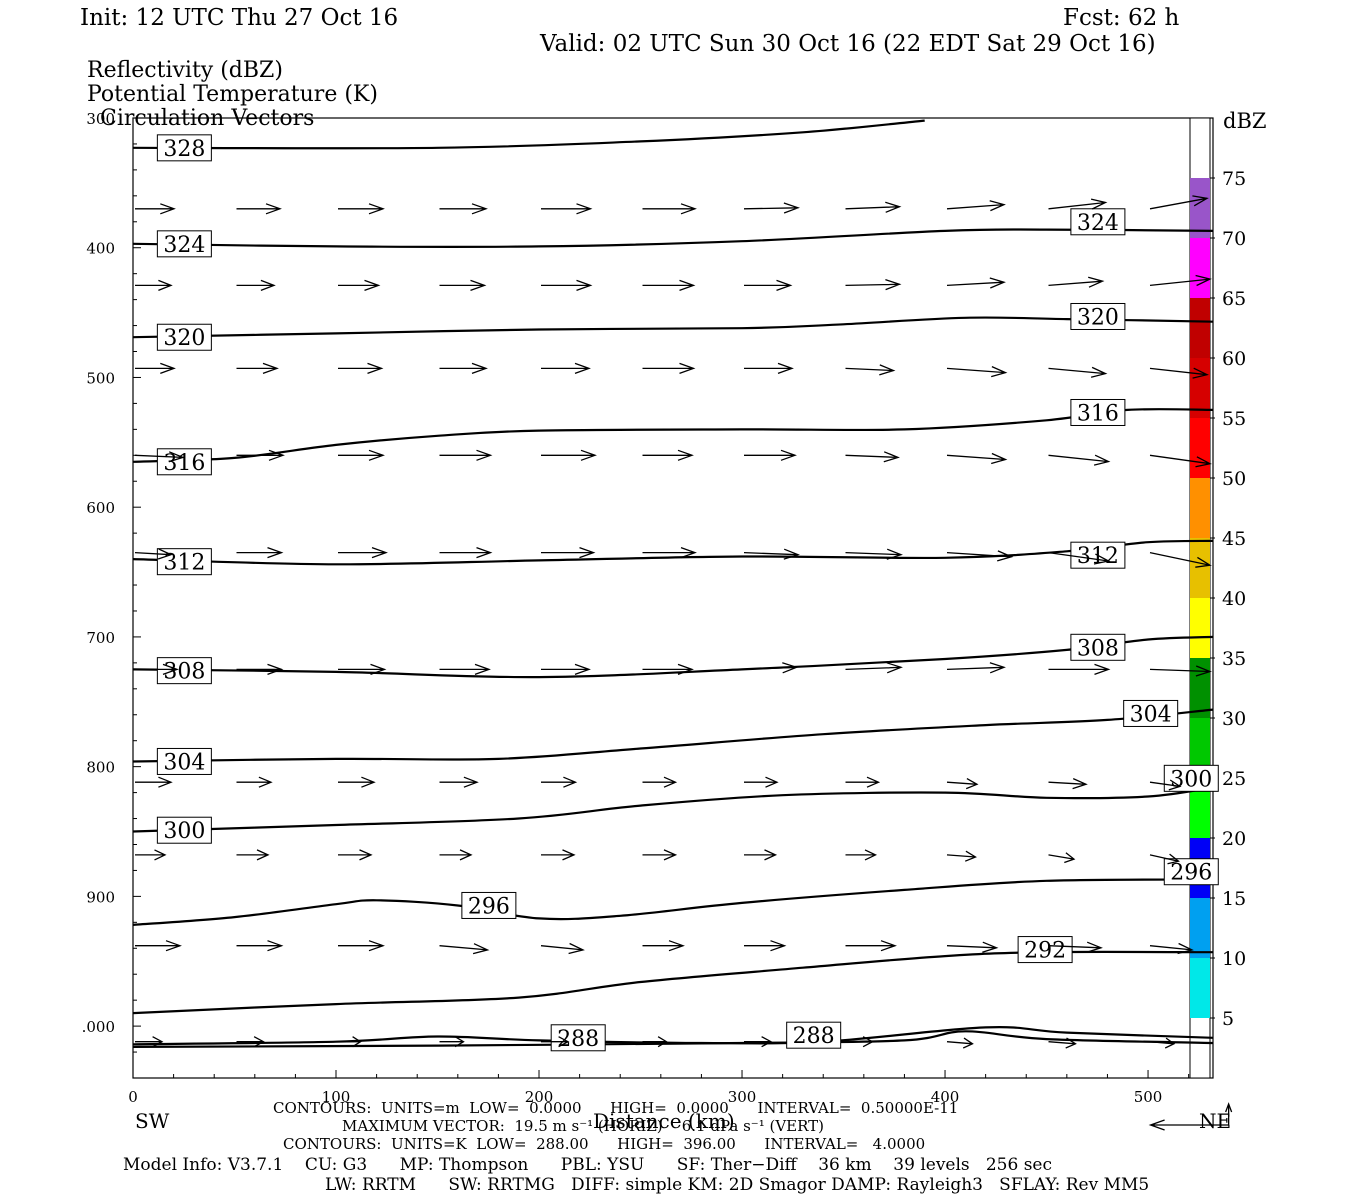 The width and height of the screenshot is (1350, 1200). Describe the element at coordinates (673, 1039) in the screenshot. I see `theta-contour-unlabeled` at that location.